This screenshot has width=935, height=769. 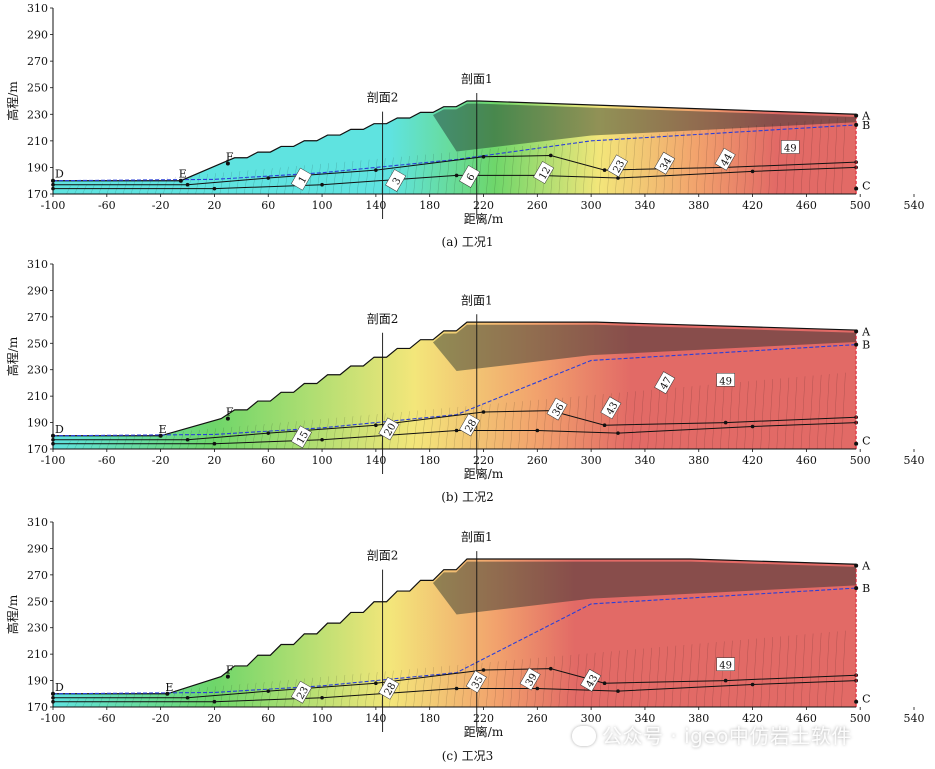 I want to click on section-label: 剖面1, so click(x=477, y=300).